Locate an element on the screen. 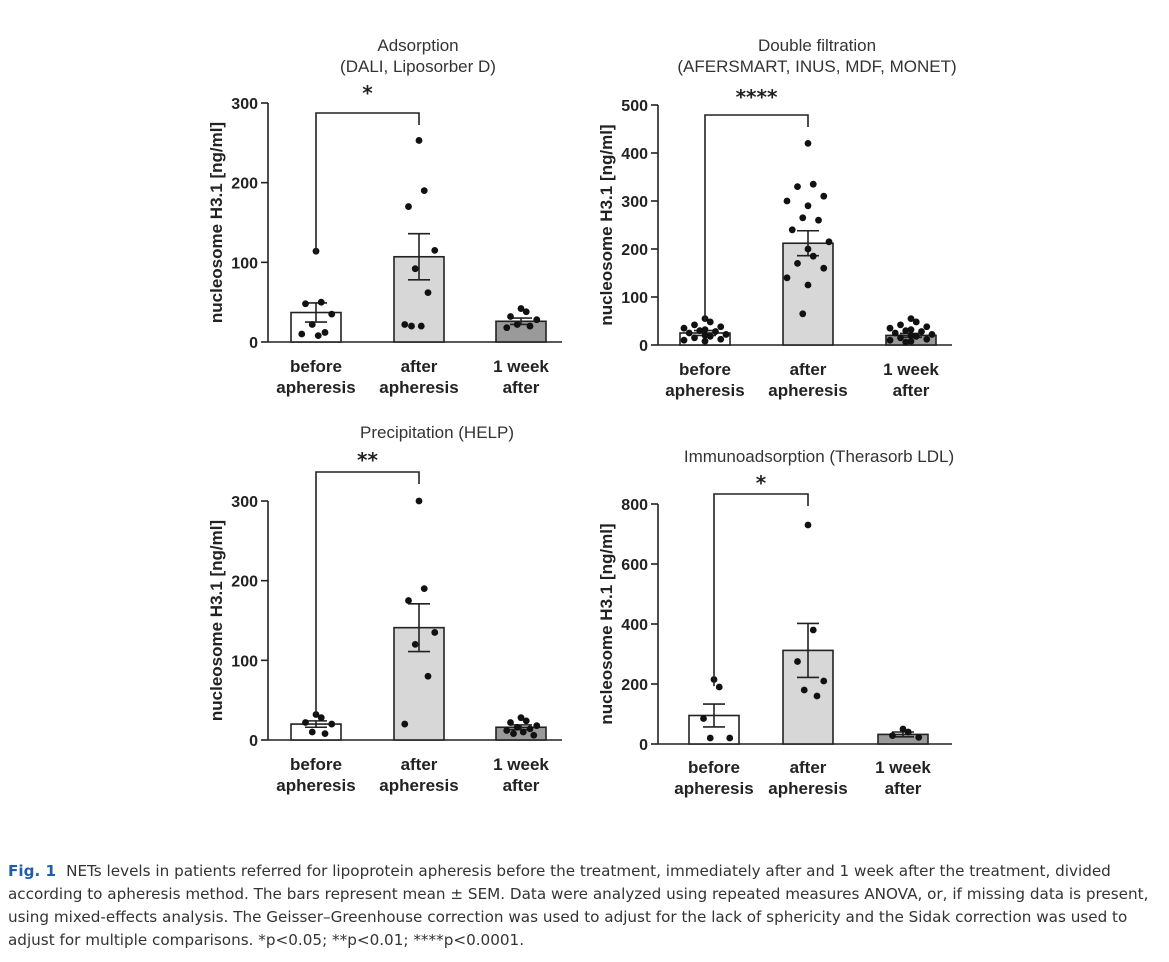  y-tick-label: 400 is located at coordinates (634, 625).